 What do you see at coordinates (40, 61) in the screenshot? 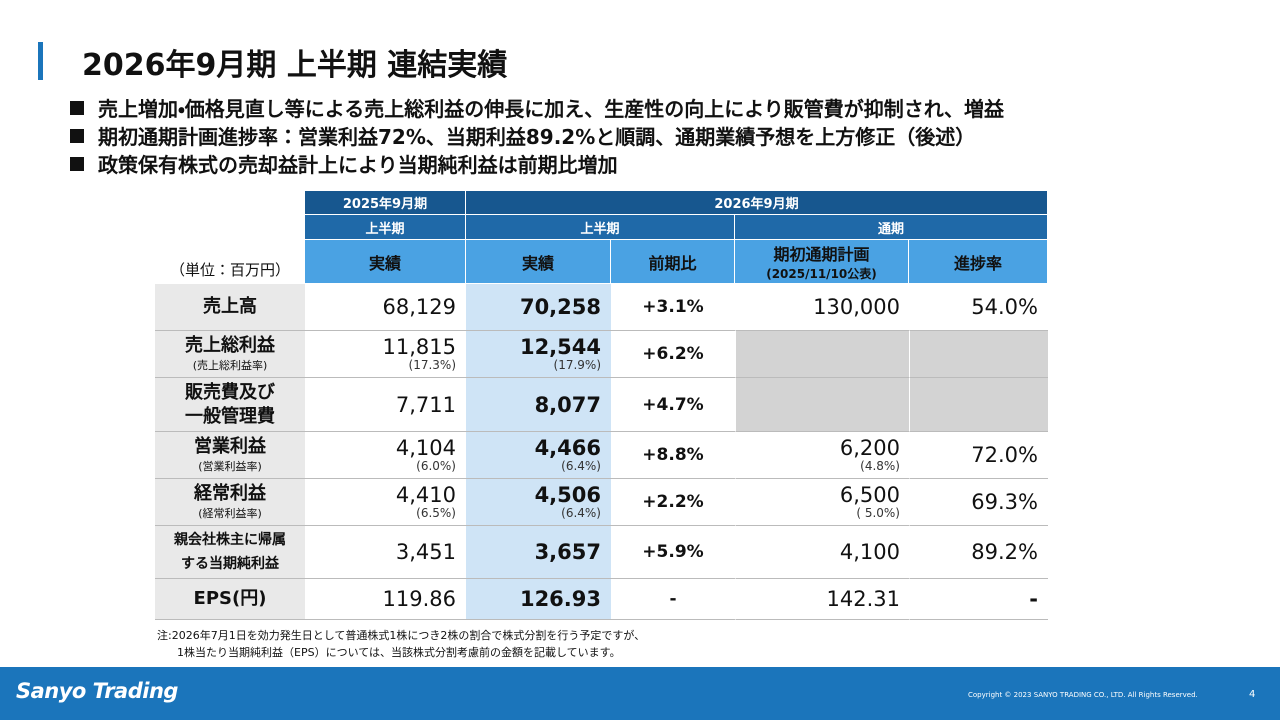
I see `title-bar` at bounding box center [40, 61].